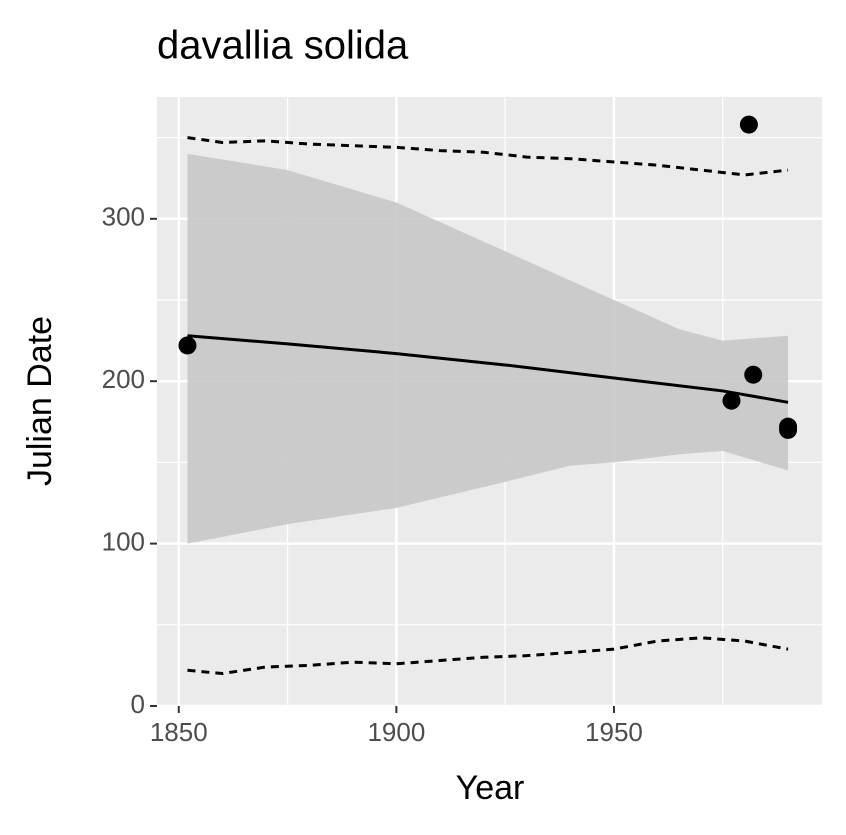  I want to click on lower-bound-line, so click(488, 656).